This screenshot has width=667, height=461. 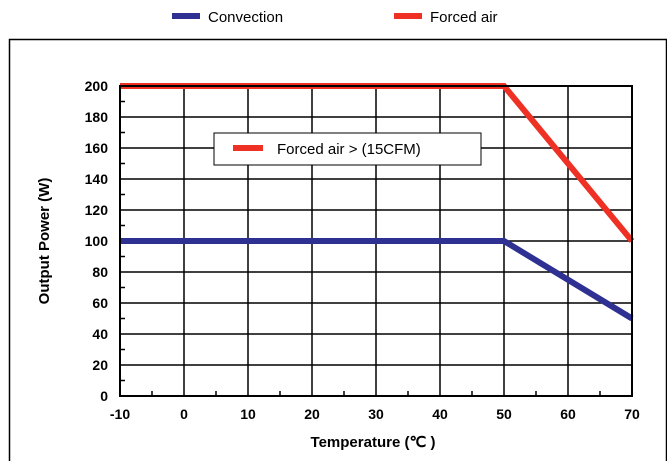 What do you see at coordinates (504, 414) in the screenshot?
I see `x-tick-label: 50` at bounding box center [504, 414].